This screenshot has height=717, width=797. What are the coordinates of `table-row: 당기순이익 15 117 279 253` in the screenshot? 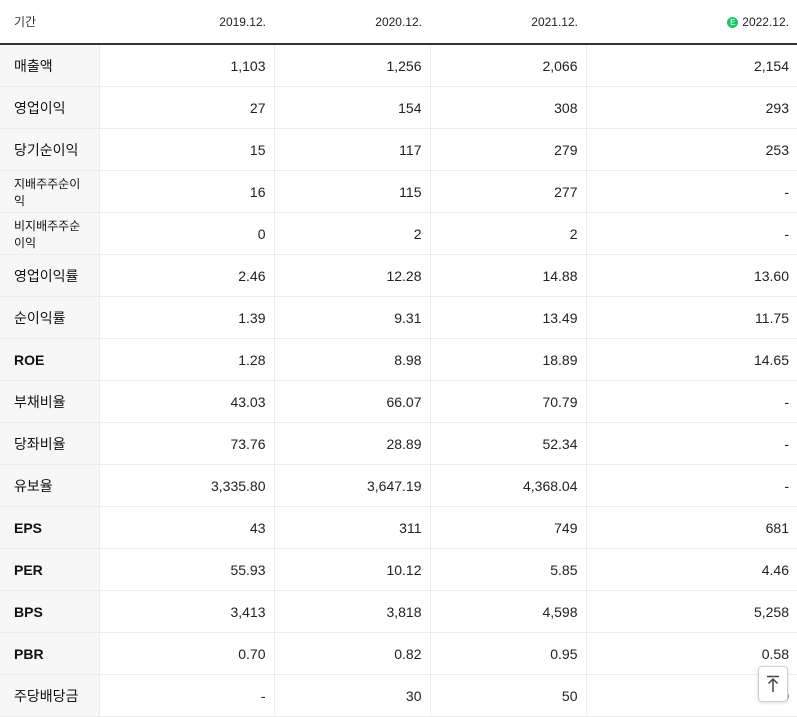 It's located at (398, 149).